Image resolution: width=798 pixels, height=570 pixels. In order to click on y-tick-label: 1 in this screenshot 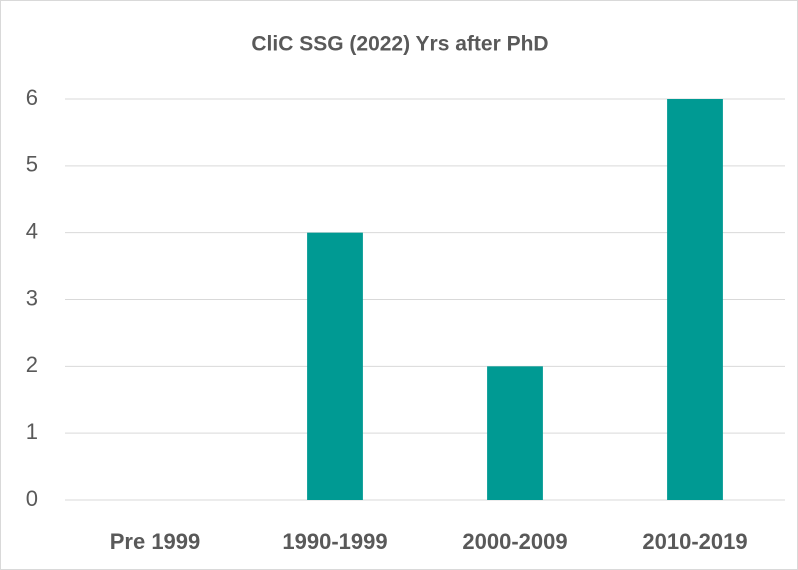, I will do `click(32, 431)`.